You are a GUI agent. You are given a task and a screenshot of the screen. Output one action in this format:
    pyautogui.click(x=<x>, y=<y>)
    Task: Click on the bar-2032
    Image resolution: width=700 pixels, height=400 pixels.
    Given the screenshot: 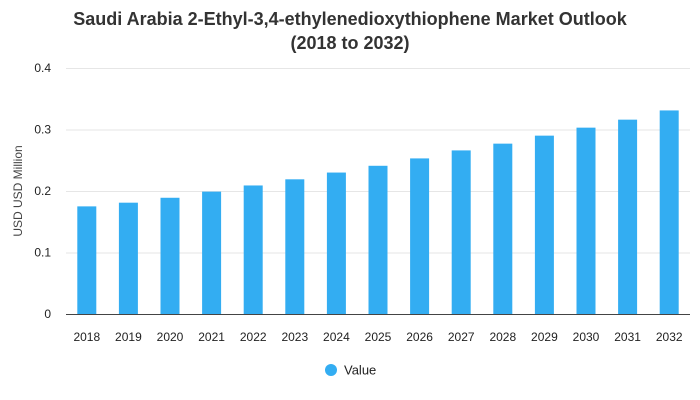 What is the action you would take?
    pyautogui.click(x=669, y=212)
    